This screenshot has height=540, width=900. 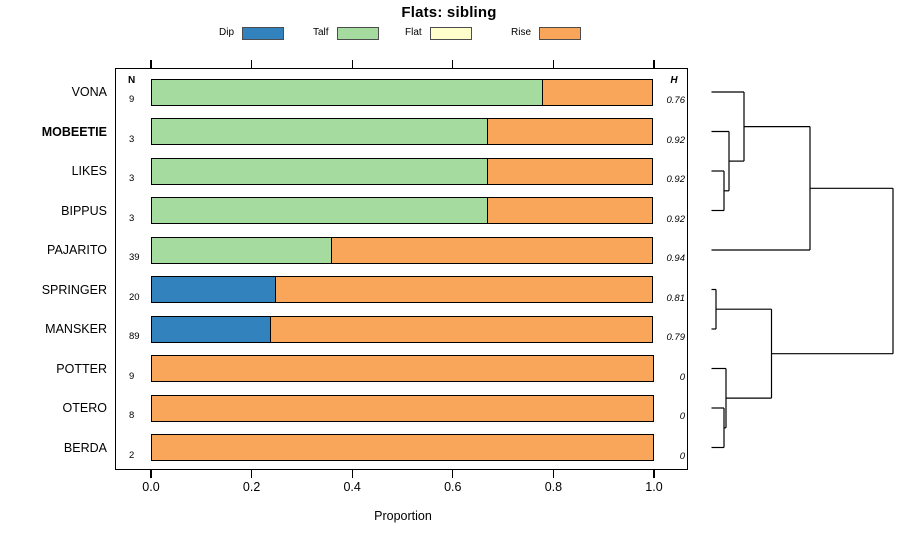 I want to click on bar-row-mansker, so click(x=402, y=329).